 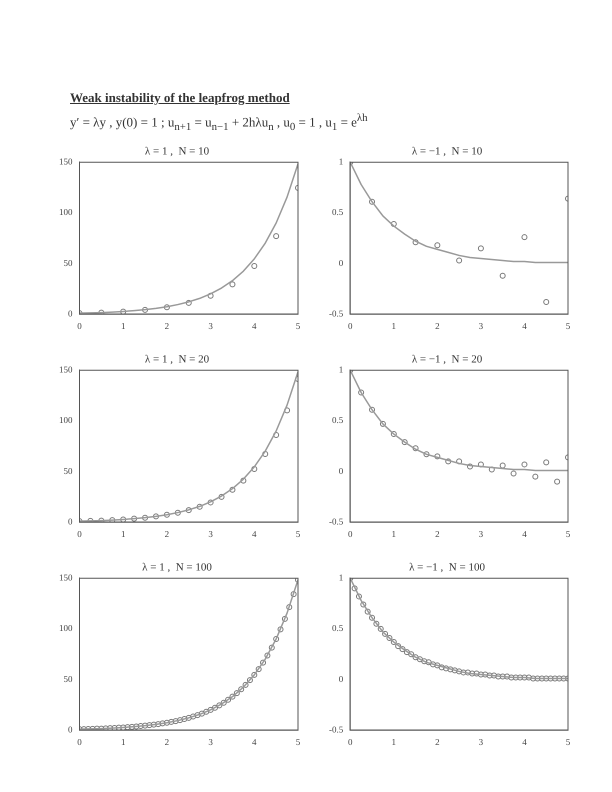 What do you see at coordinates (338, 628) in the screenshot?
I see `y-tick-label: 0.5` at bounding box center [338, 628].